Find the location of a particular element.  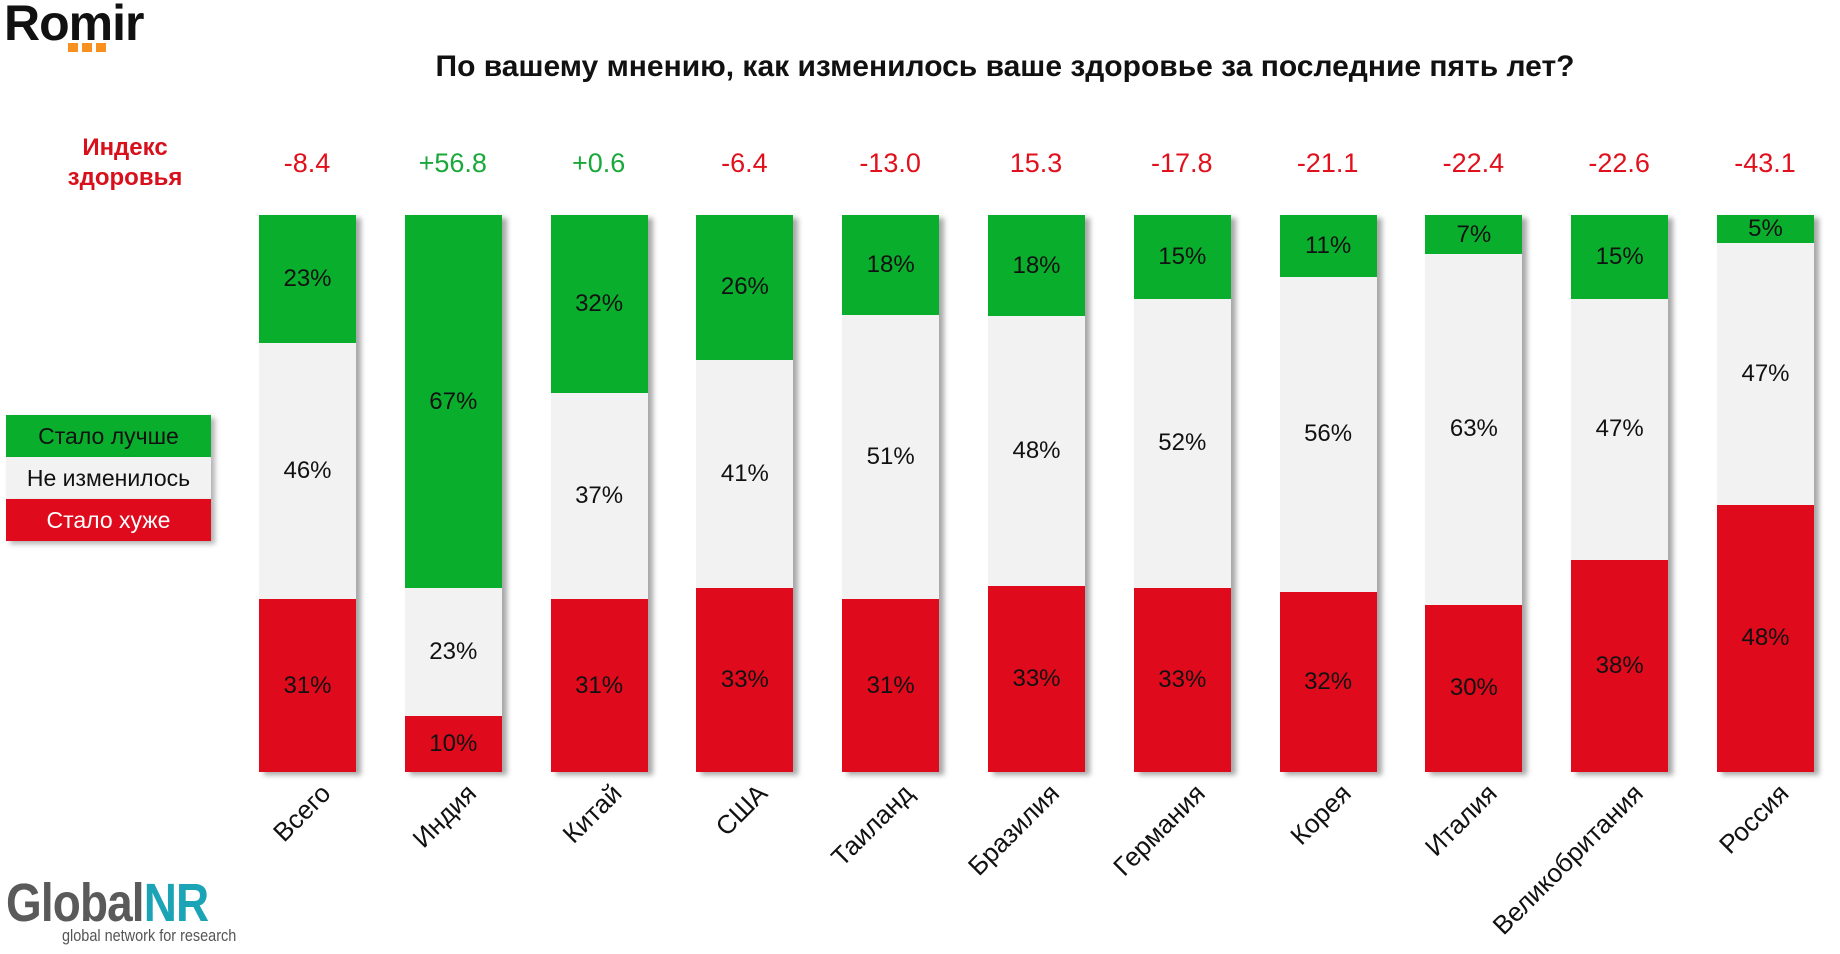

data-label: 41% is located at coordinates (744, 474).